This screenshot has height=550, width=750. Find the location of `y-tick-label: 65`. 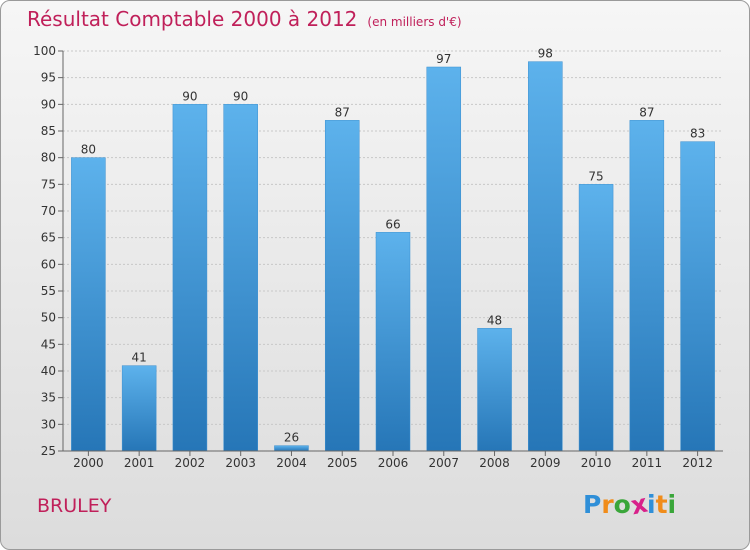

y-tick-label: 65 is located at coordinates (48, 238).